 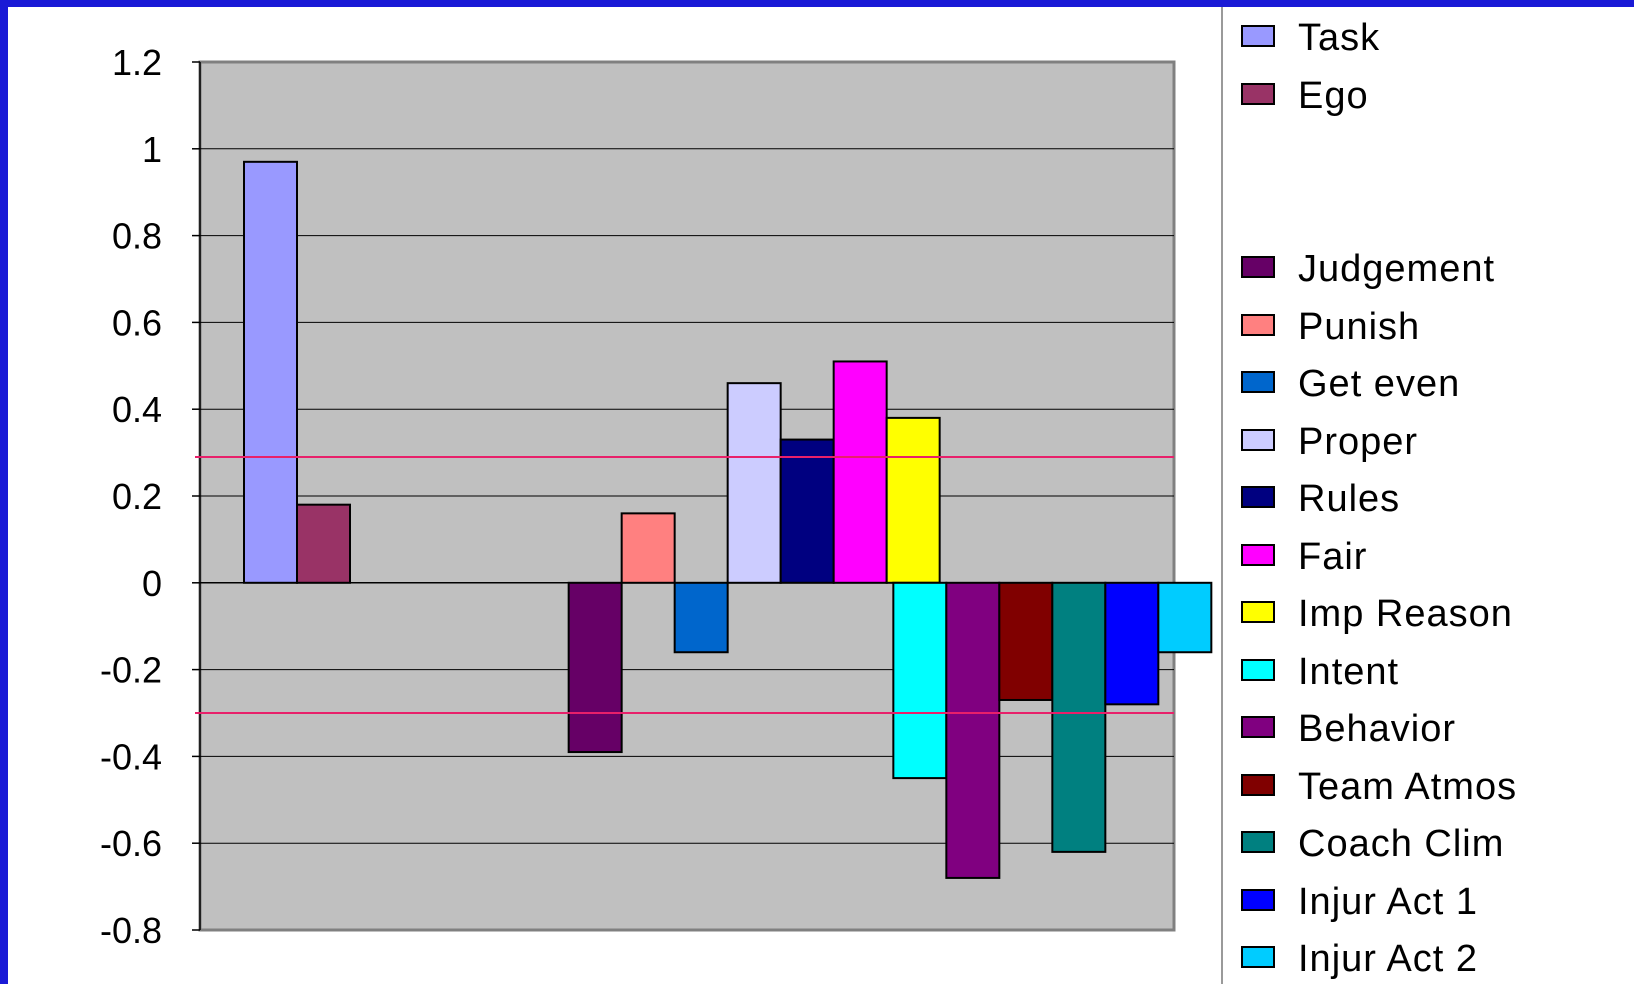 What do you see at coordinates (648, 548) in the screenshot?
I see `bar-punish` at bounding box center [648, 548].